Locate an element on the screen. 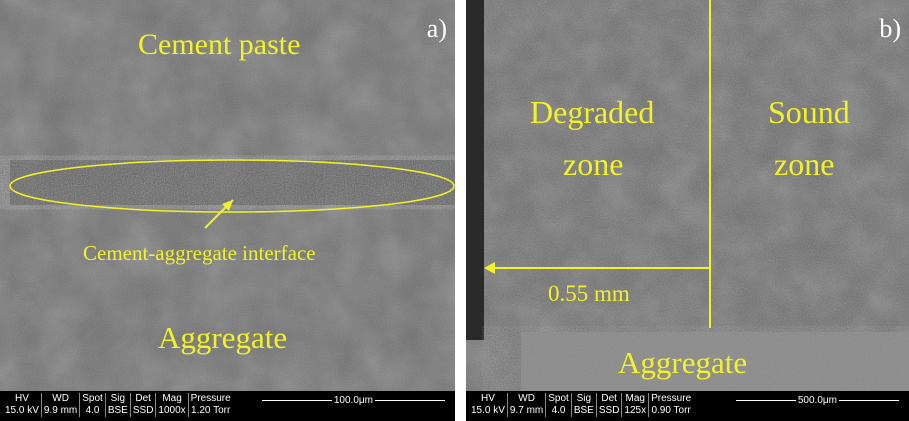  scale-bar-a: 100.0μm is located at coordinates (353, 400).